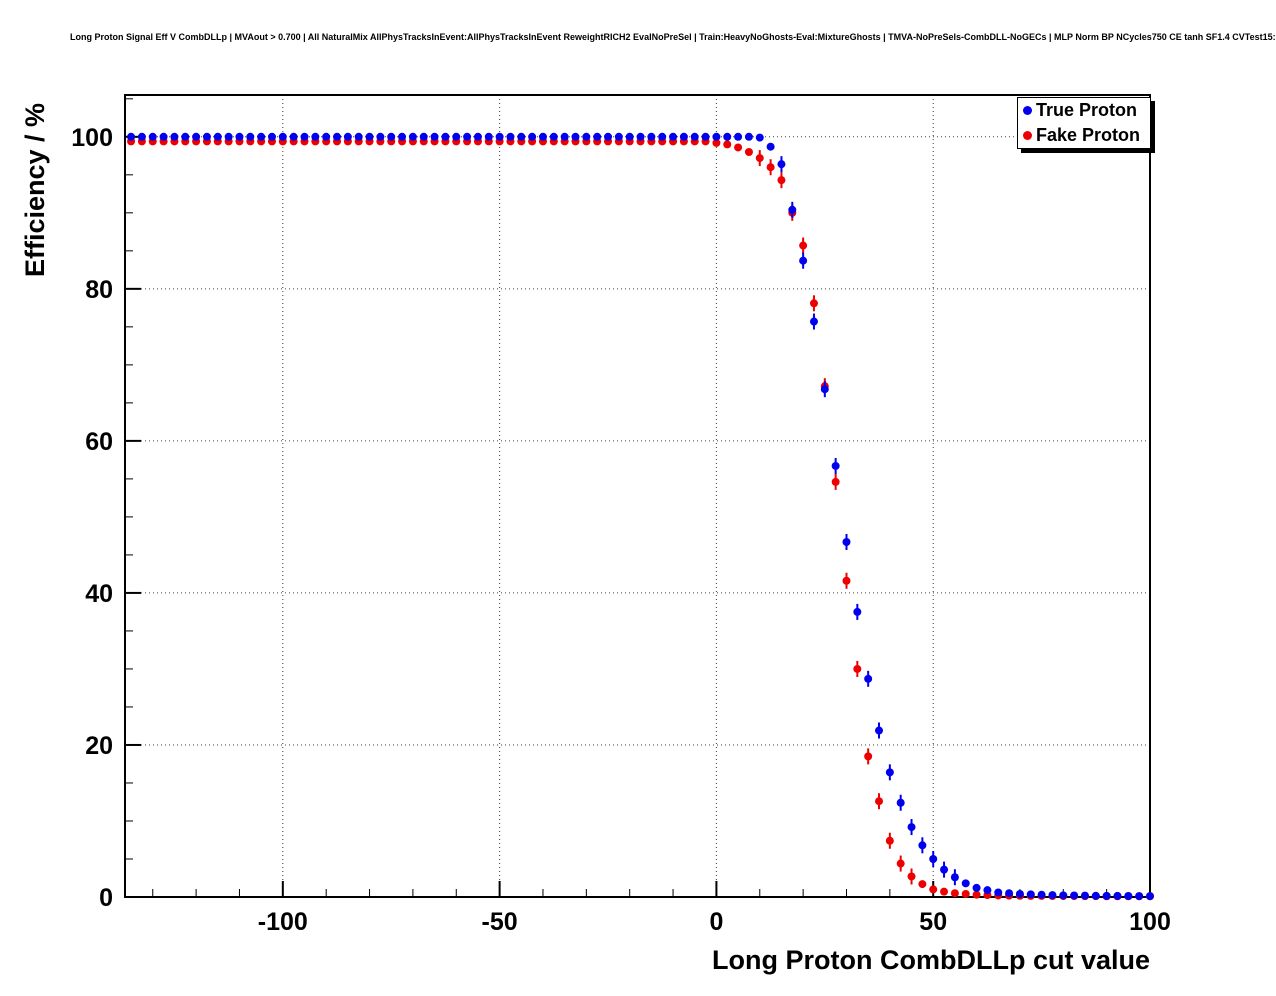 This screenshot has height=996, width=1276. I want to click on legend-label-fake-proton: Fake Proton, so click(1088, 135).